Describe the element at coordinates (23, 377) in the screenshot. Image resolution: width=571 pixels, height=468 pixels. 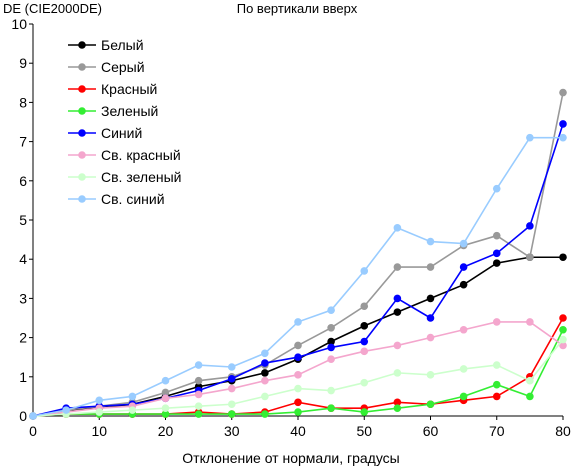
I see `y-tick-label: 1` at that location.